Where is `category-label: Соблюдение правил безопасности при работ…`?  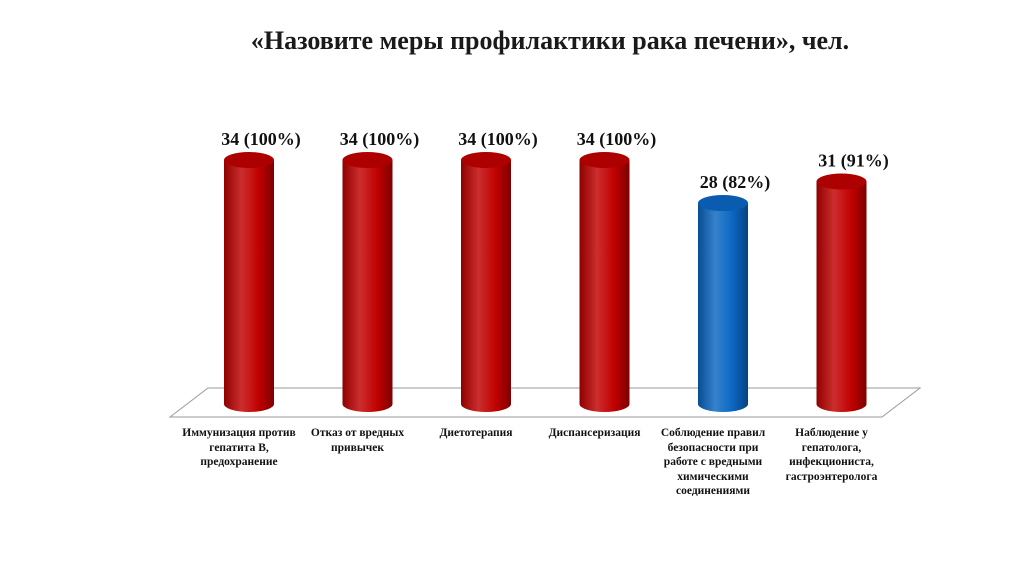 category-label: Соблюдение правил безопасности при работ… is located at coordinates (713, 462).